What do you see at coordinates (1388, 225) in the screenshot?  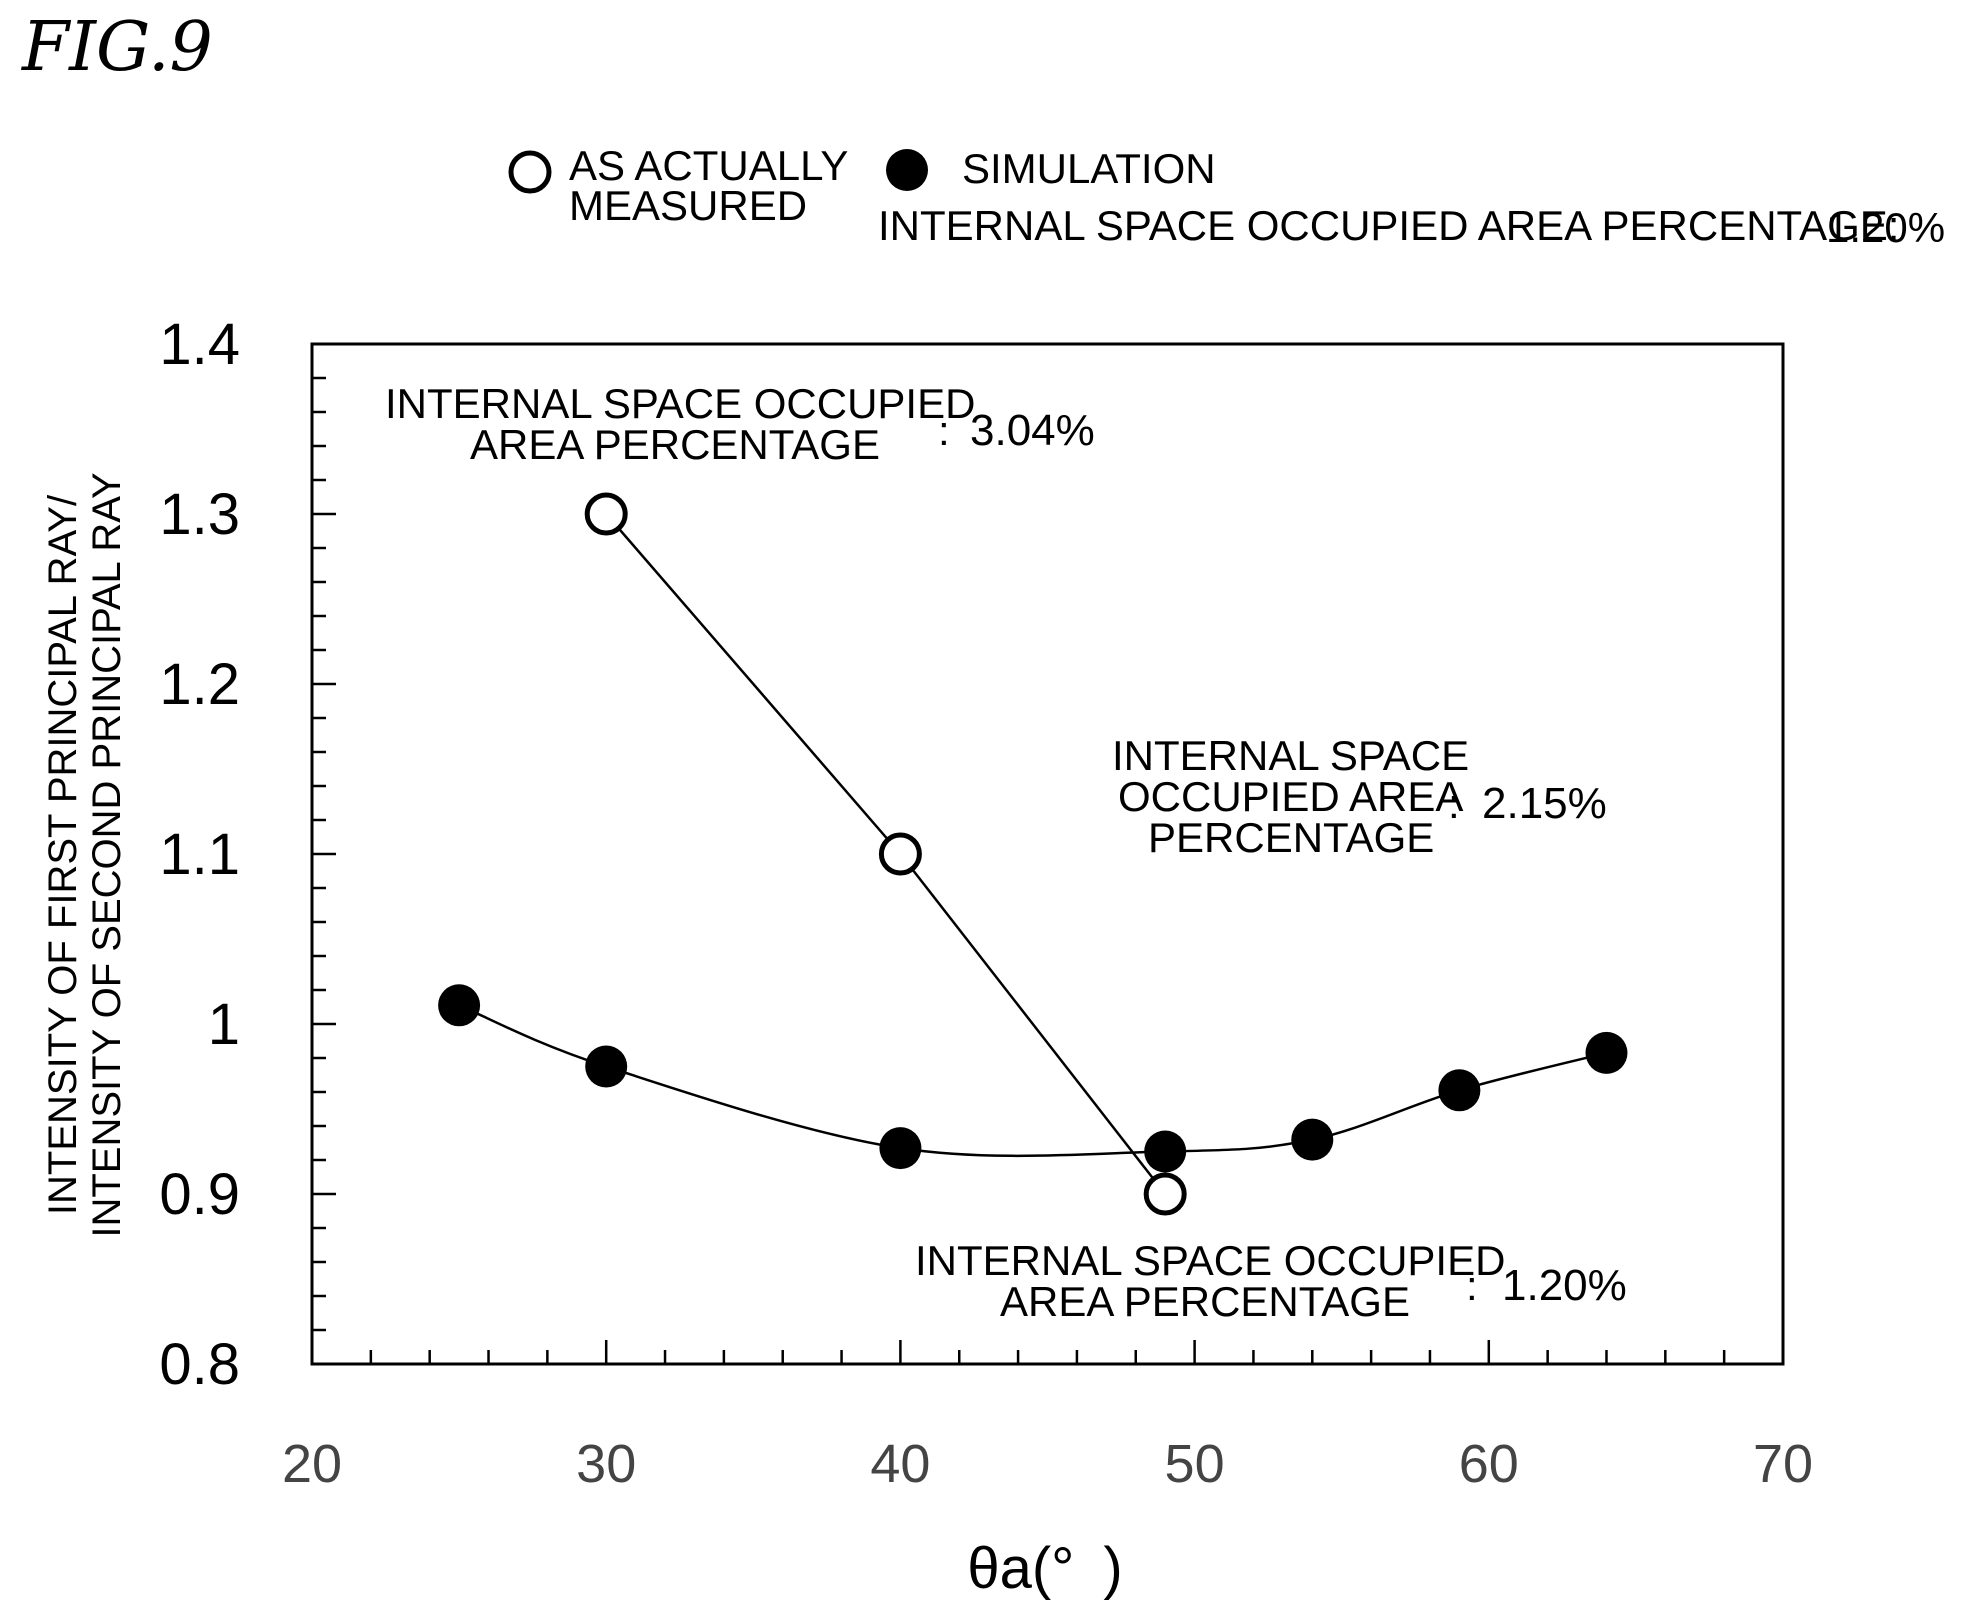 I see `legend-subtitle-text: INTERNAL SPACE OCCUPIED AREA PERCENTAGE:` at bounding box center [1388, 225].